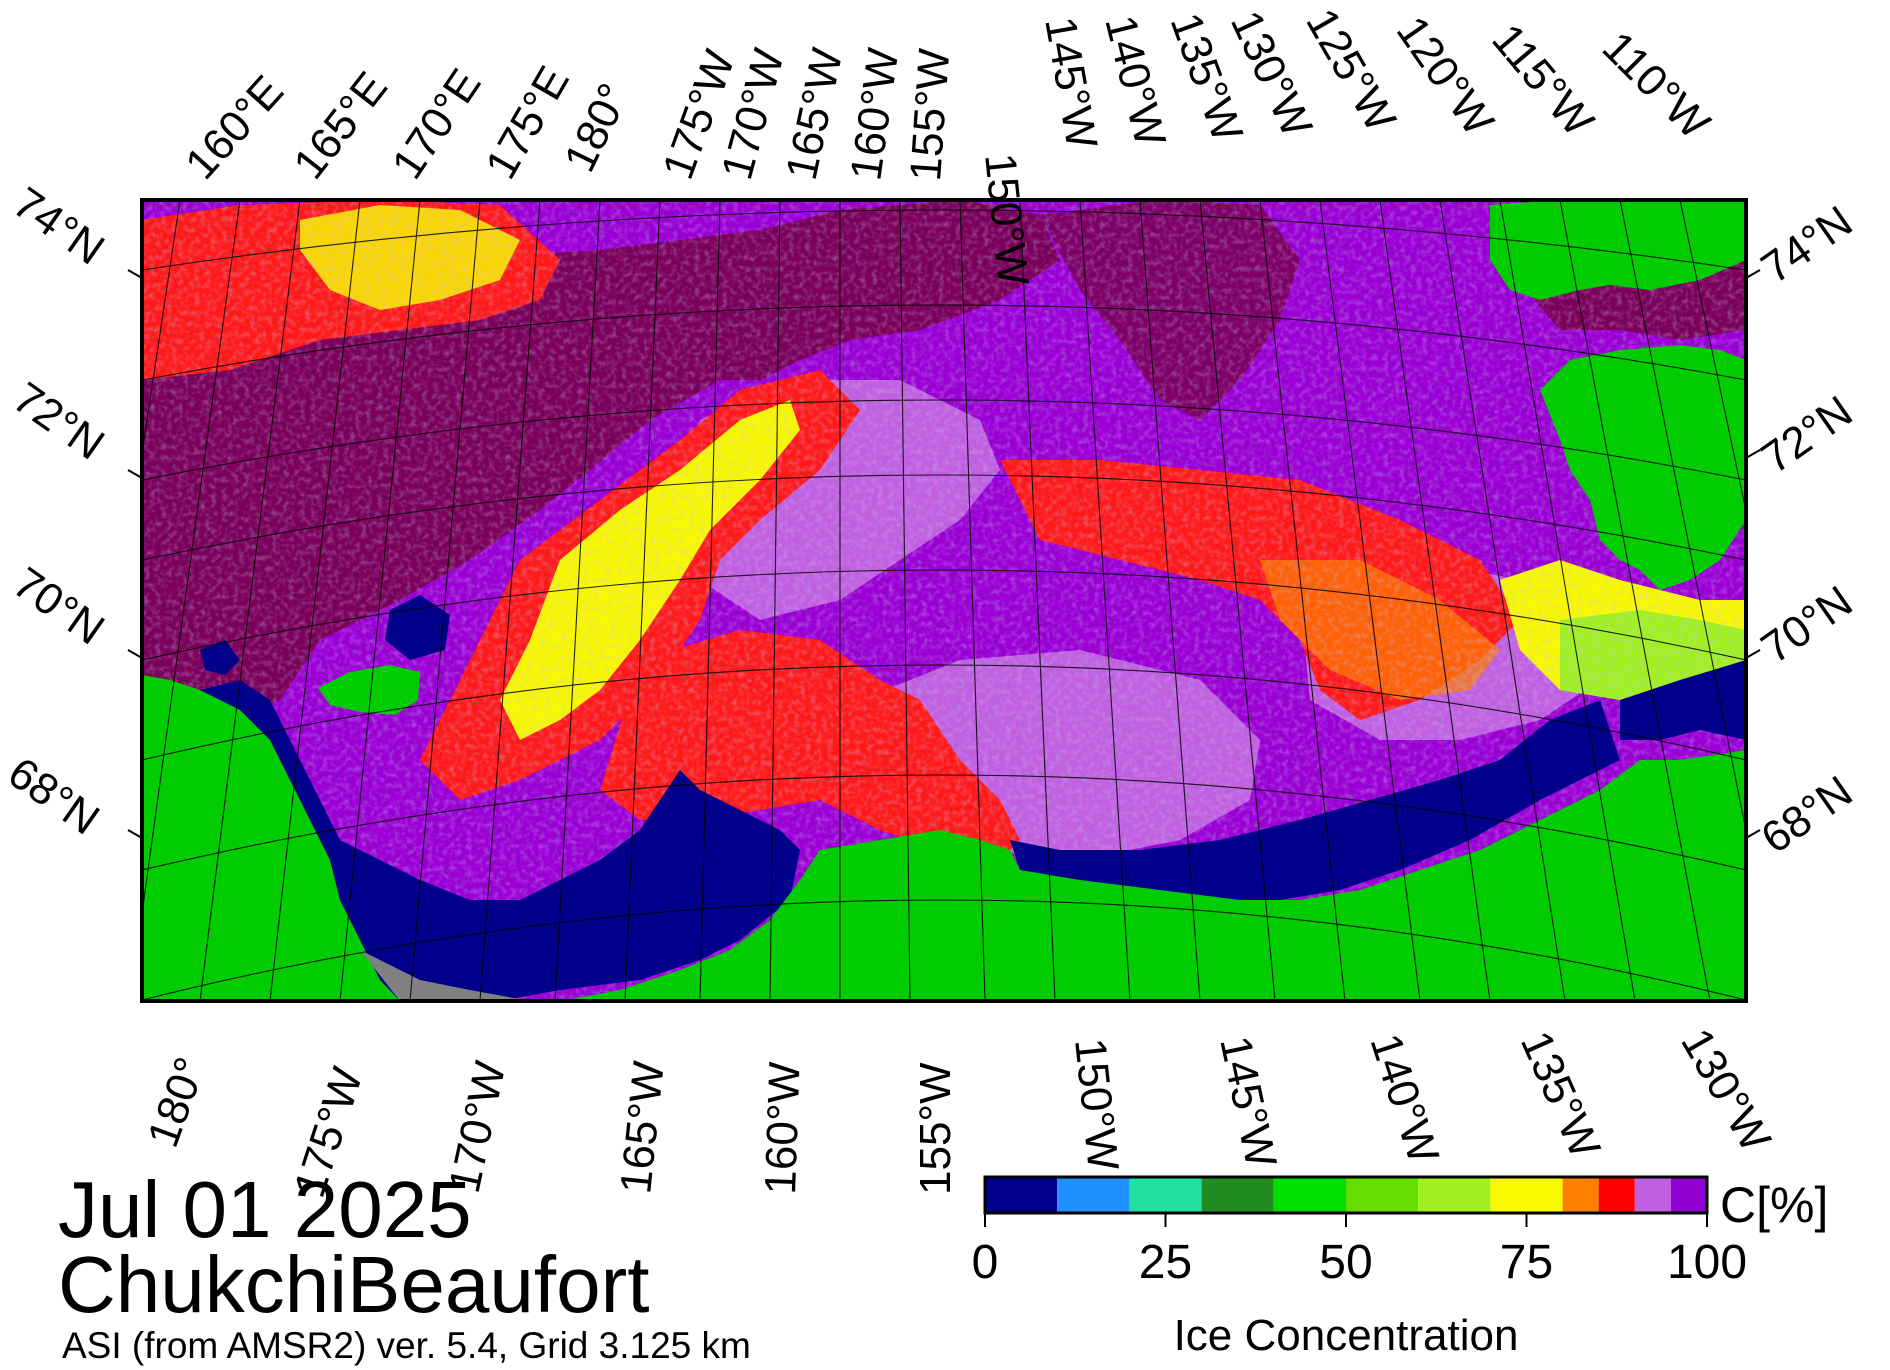  Describe the element at coordinates (437, 123) in the screenshot. I see `top-lon-label: 170°E` at that location.